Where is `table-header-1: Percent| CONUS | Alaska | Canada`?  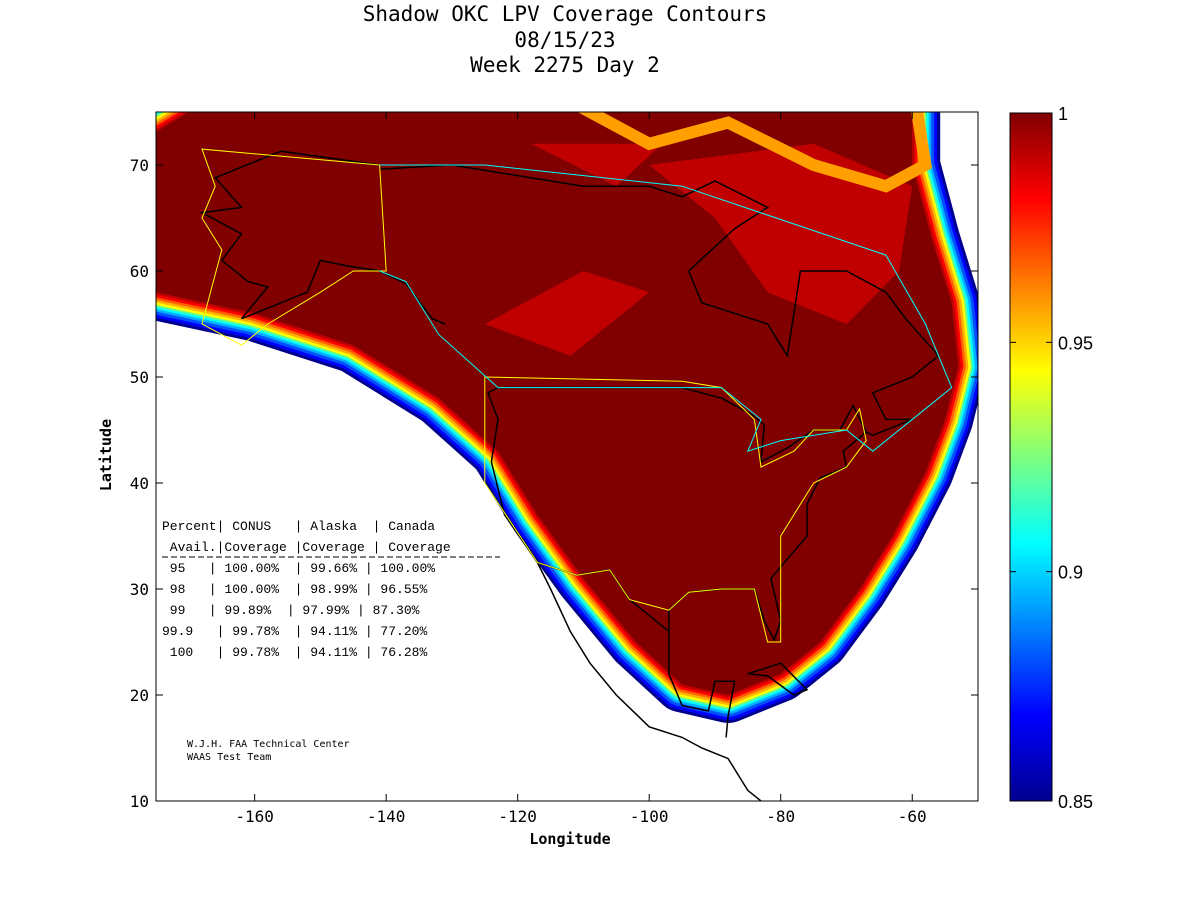 table-header-1: Percent| CONUS | Alaska | Canada is located at coordinates (298, 526).